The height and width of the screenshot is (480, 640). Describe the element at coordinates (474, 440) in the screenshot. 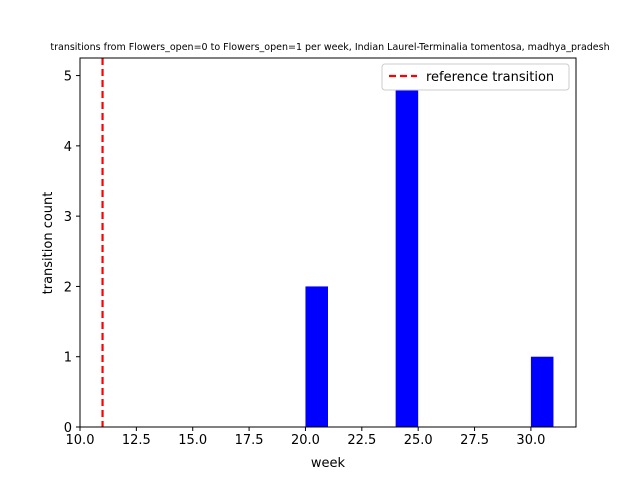

I see `x-tick-label: 27.5` at that location.